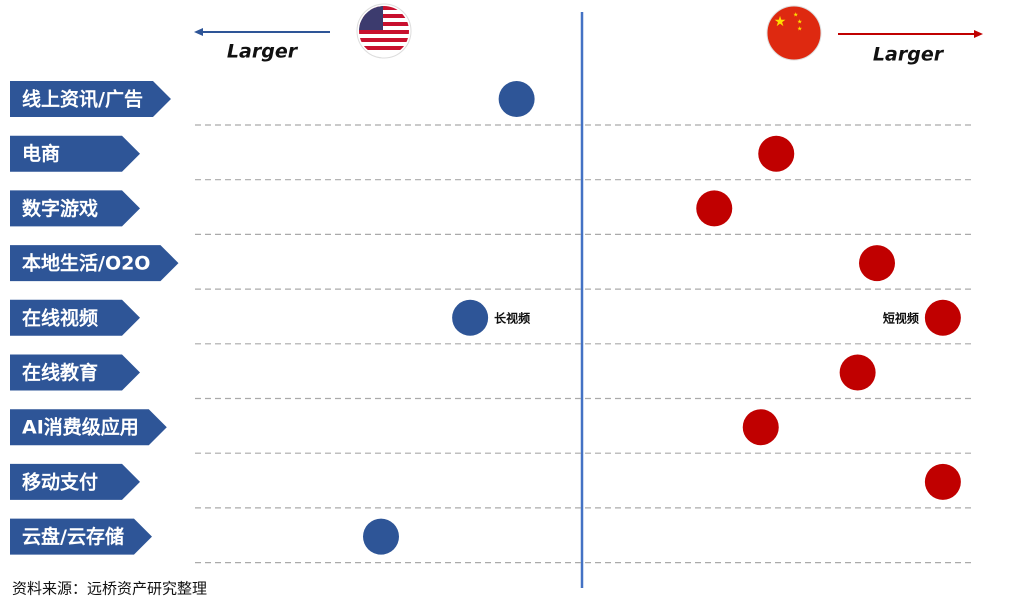 This screenshot has width=1018, height=601. Describe the element at coordinates (60, 317) in the screenshot. I see `category-label: 在线视频` at that location.